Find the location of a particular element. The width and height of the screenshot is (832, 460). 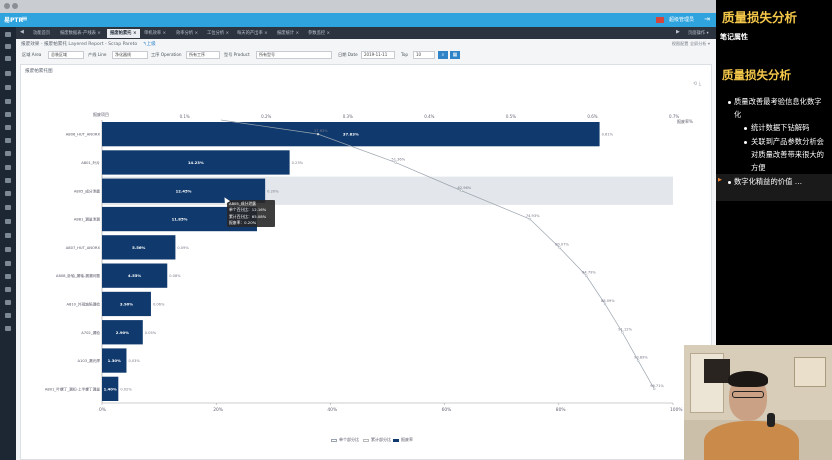

rate-label: 0.23% is located at coordinates (298, 163).